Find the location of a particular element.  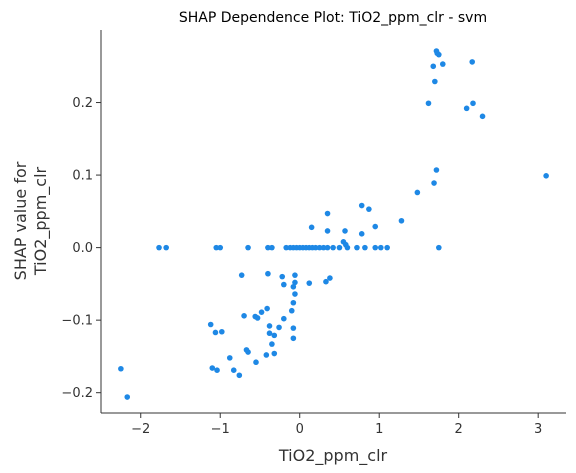

y-tick-label: 0.2 is located at coordinates (82, 103).